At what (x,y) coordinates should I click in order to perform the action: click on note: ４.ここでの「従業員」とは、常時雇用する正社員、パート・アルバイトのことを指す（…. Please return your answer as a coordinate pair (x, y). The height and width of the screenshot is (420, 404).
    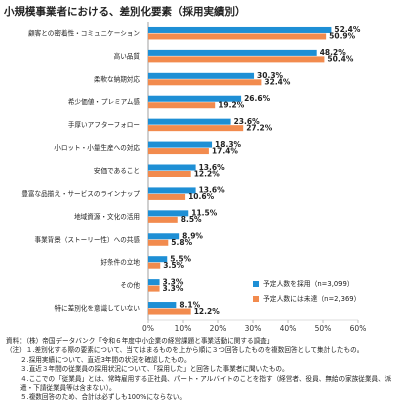
    Looking at the image, I should click on (206, 383).